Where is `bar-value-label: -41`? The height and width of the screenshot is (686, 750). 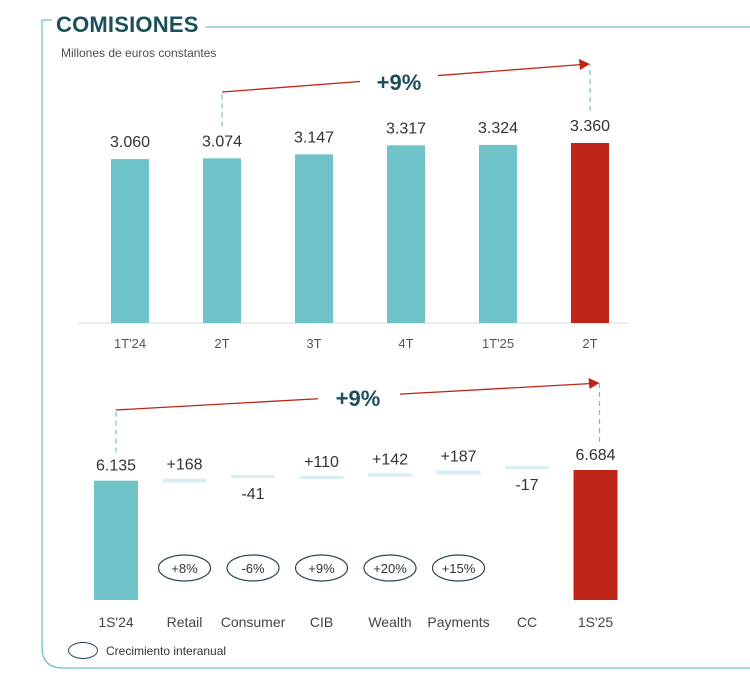 bar-value-label: -41 is located at coordinates (252, 494).